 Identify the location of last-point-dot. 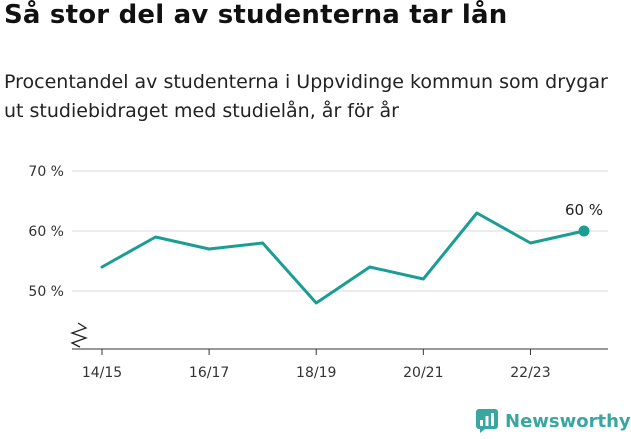
(584, 231).